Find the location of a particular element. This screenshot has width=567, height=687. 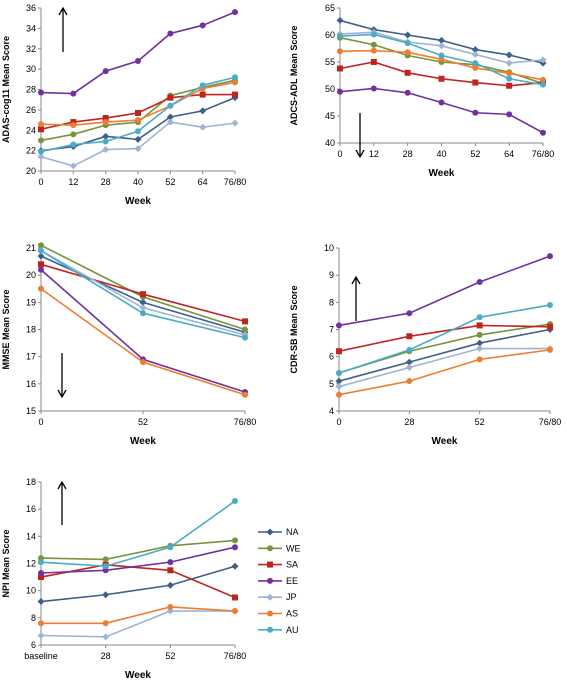

series-JP is located at coordinates (138, 144).